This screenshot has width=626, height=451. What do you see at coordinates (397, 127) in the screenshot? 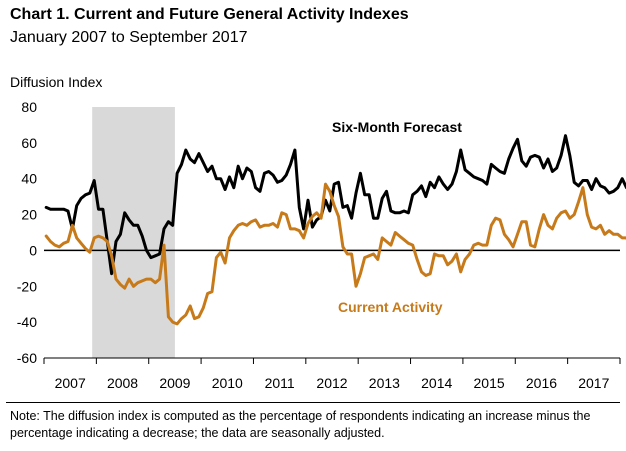
I see `series-label-forecast: Six-Month Forecast` at bounding box center [397, 127].